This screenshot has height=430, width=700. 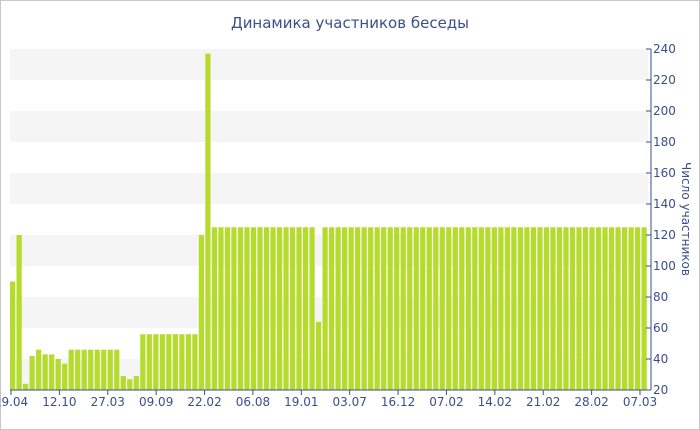 I want to click on x-tick-label: 03.07, so click(x=350, y=402).